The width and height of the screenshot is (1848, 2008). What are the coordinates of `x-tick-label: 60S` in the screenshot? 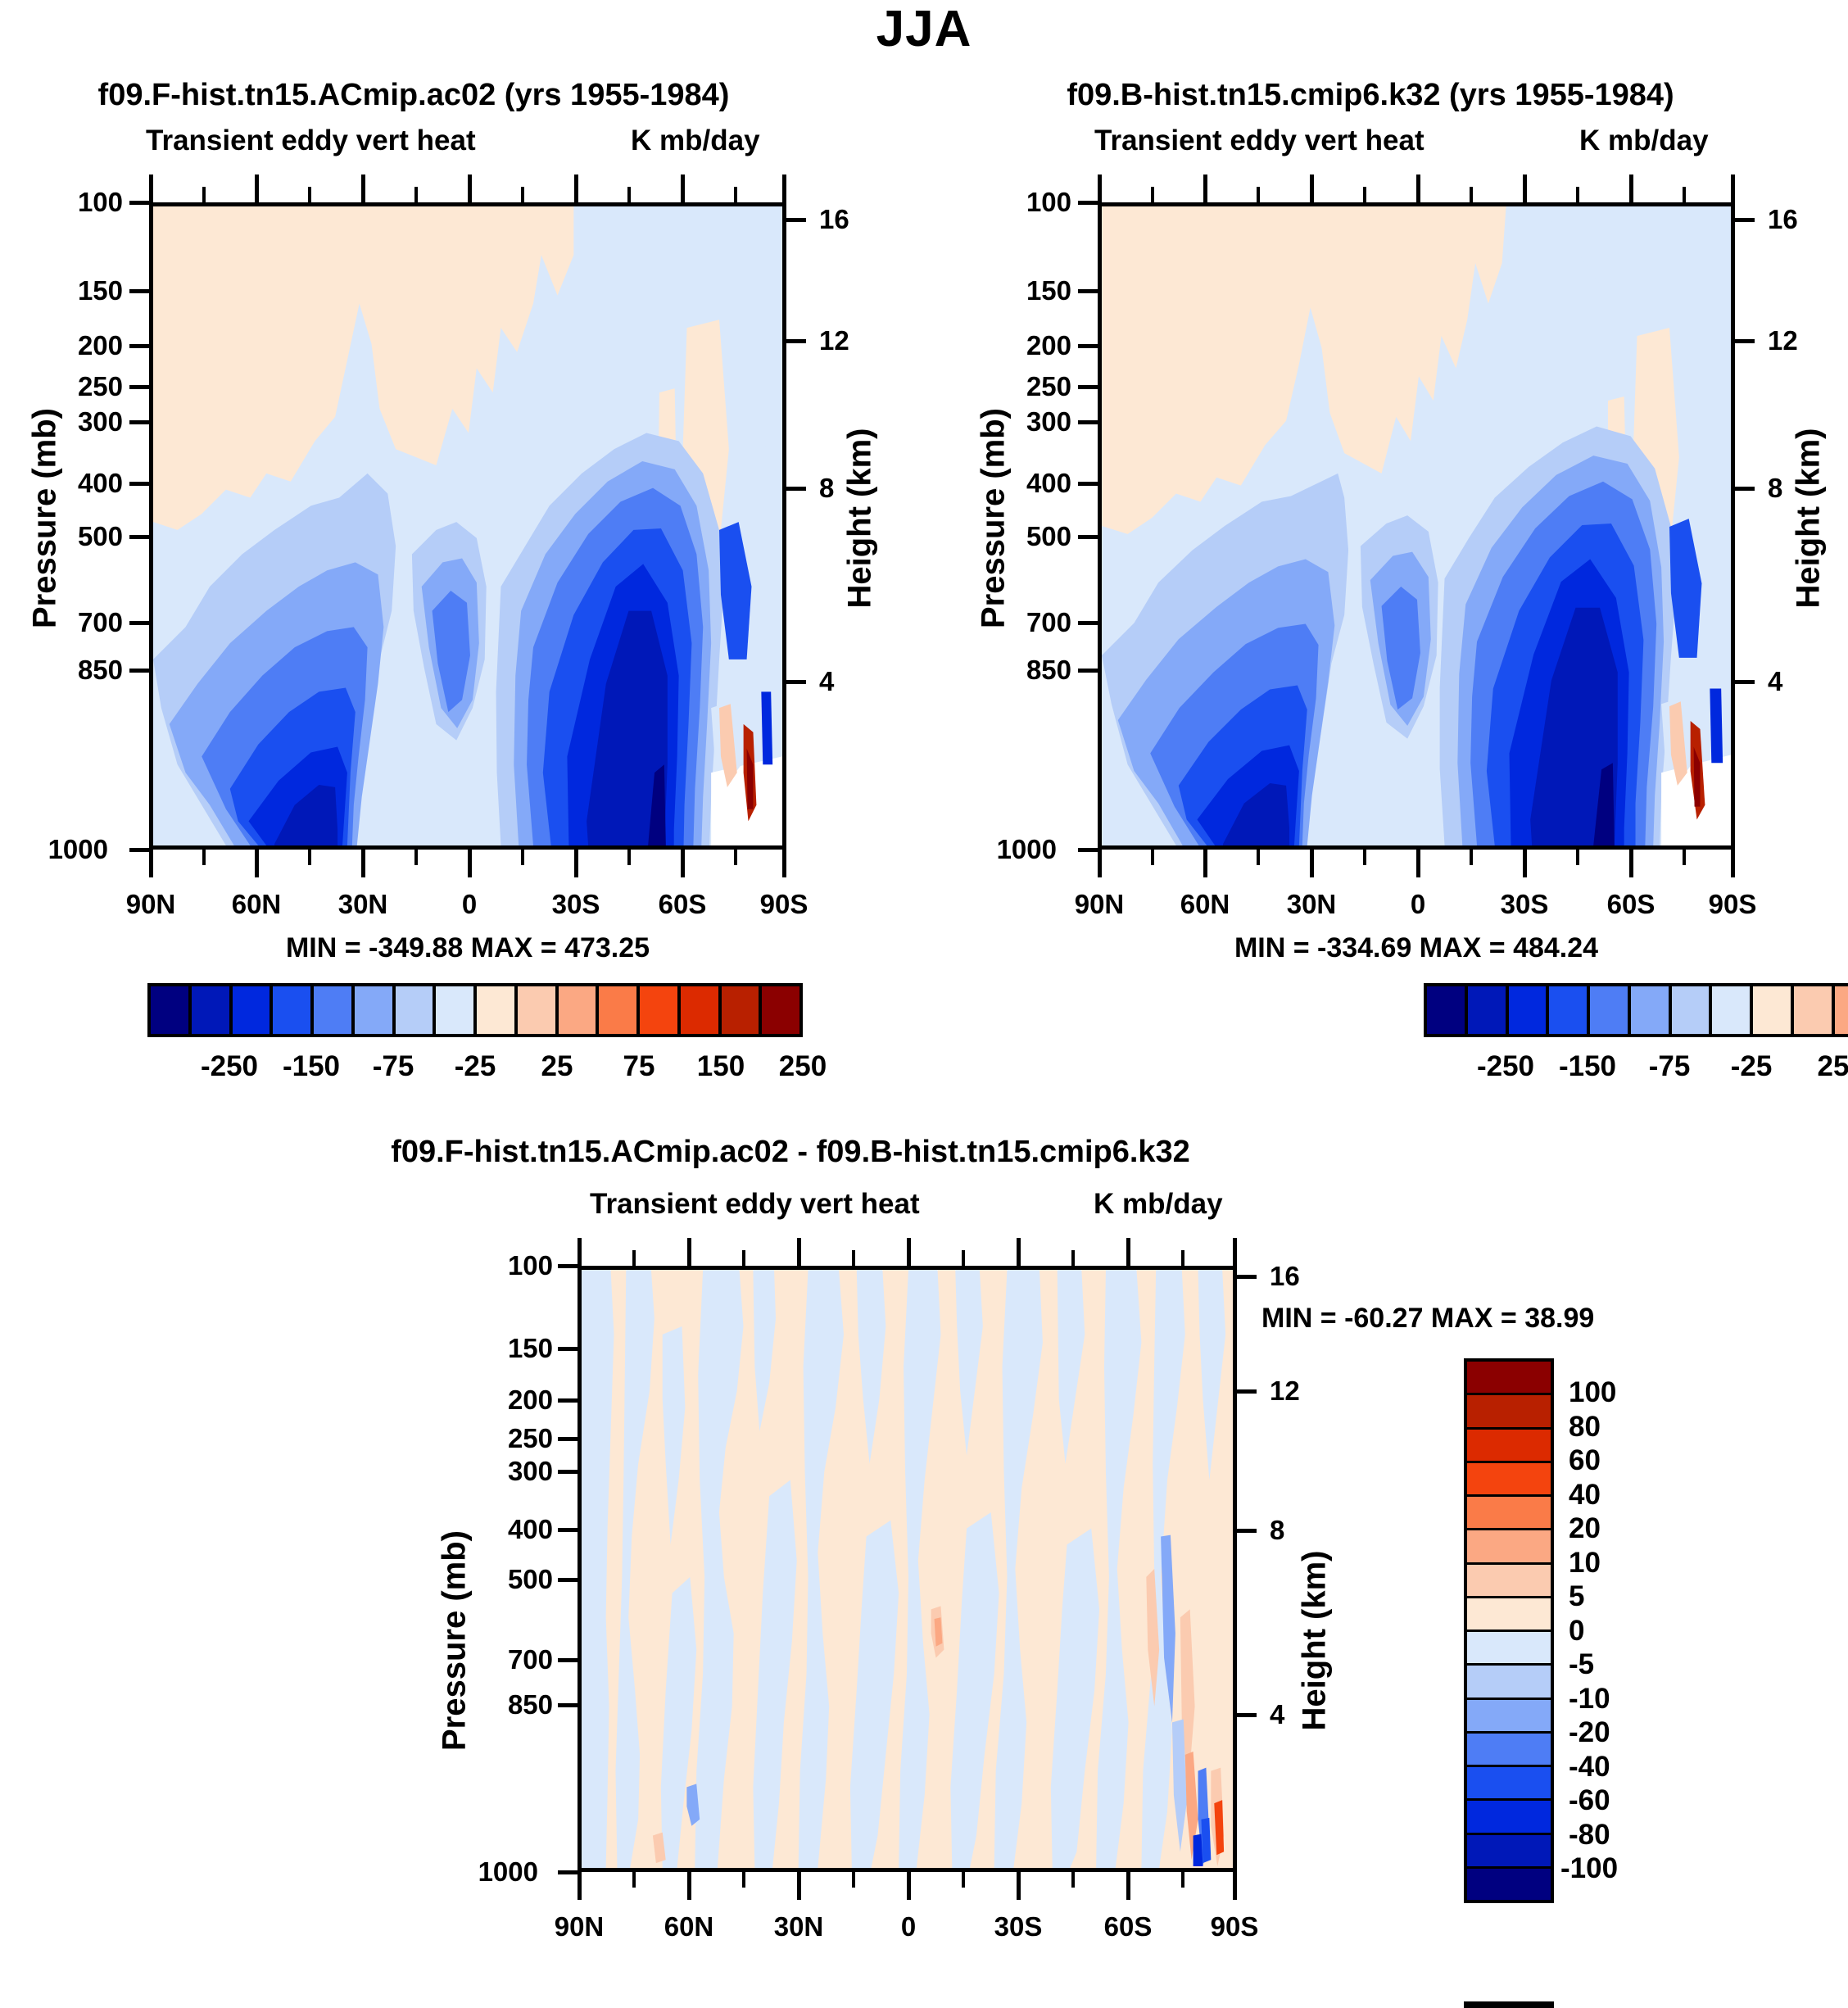 It's located at (1128, 1926).